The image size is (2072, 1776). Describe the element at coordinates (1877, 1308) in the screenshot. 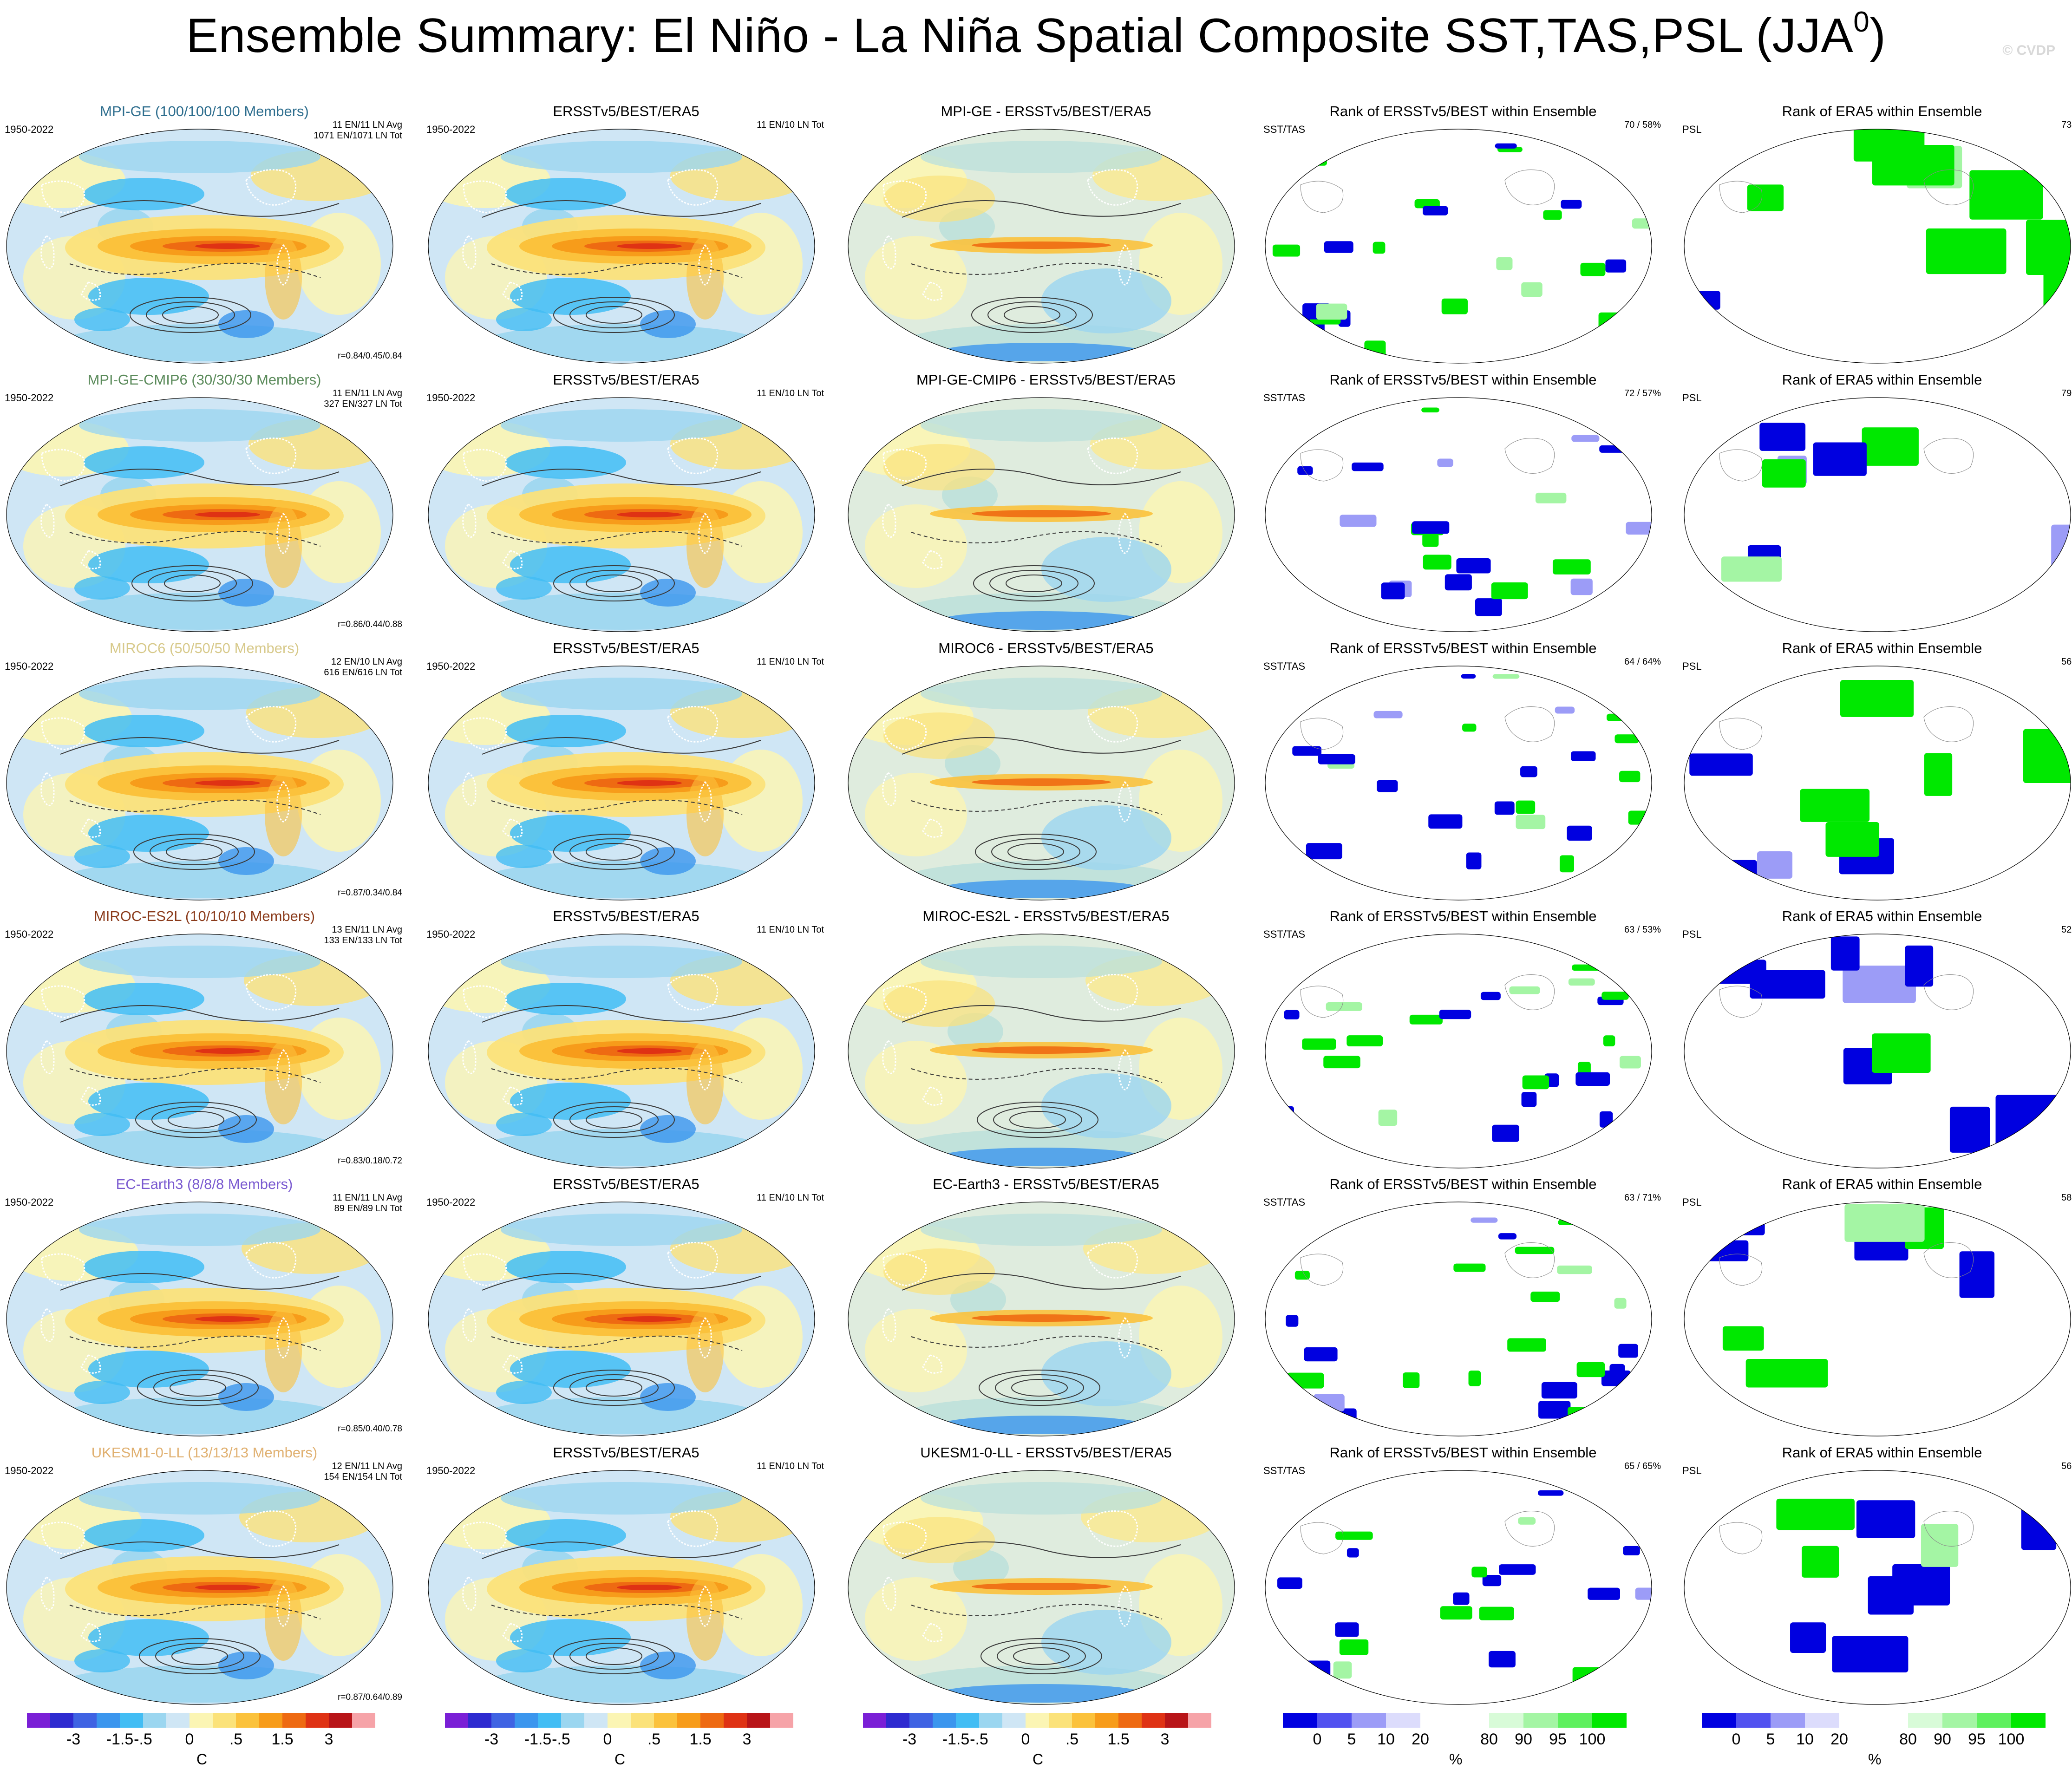

I see `panel-rank-psl: Rank of ERA5 within Ensemble PSL 58%` at that location.